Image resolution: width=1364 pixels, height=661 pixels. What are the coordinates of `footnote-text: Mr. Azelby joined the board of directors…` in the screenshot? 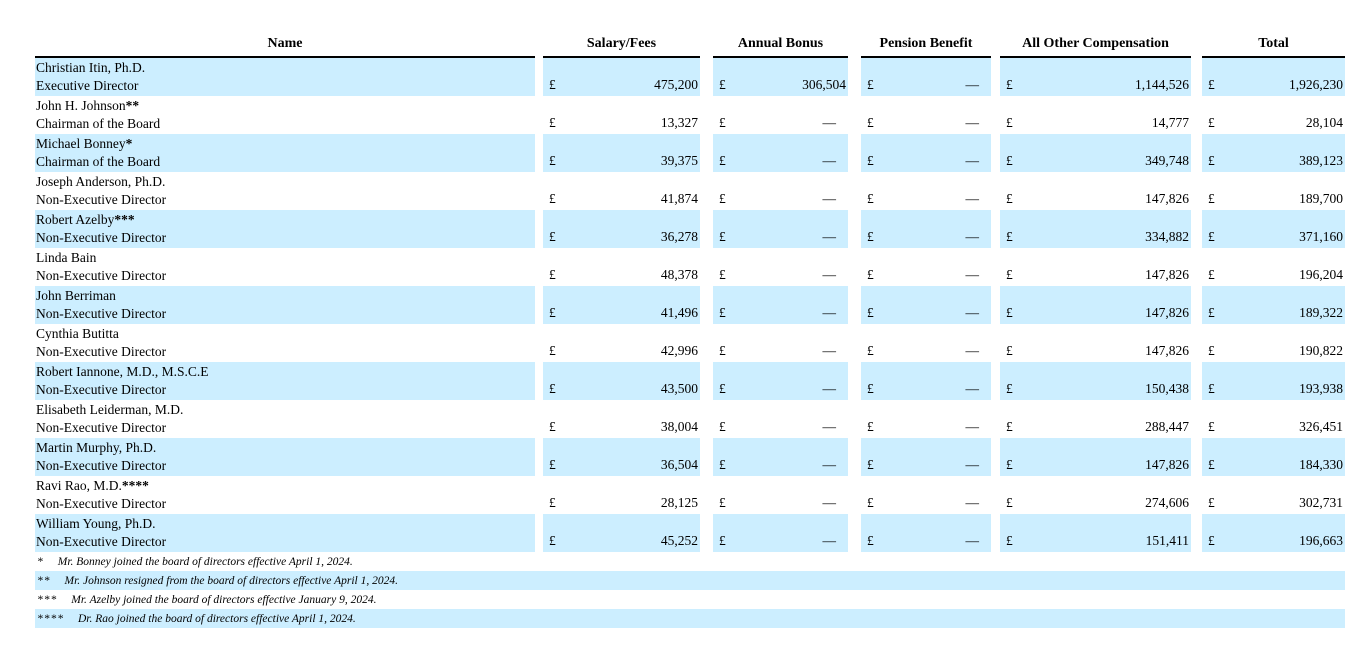 It's located at (224, 599).